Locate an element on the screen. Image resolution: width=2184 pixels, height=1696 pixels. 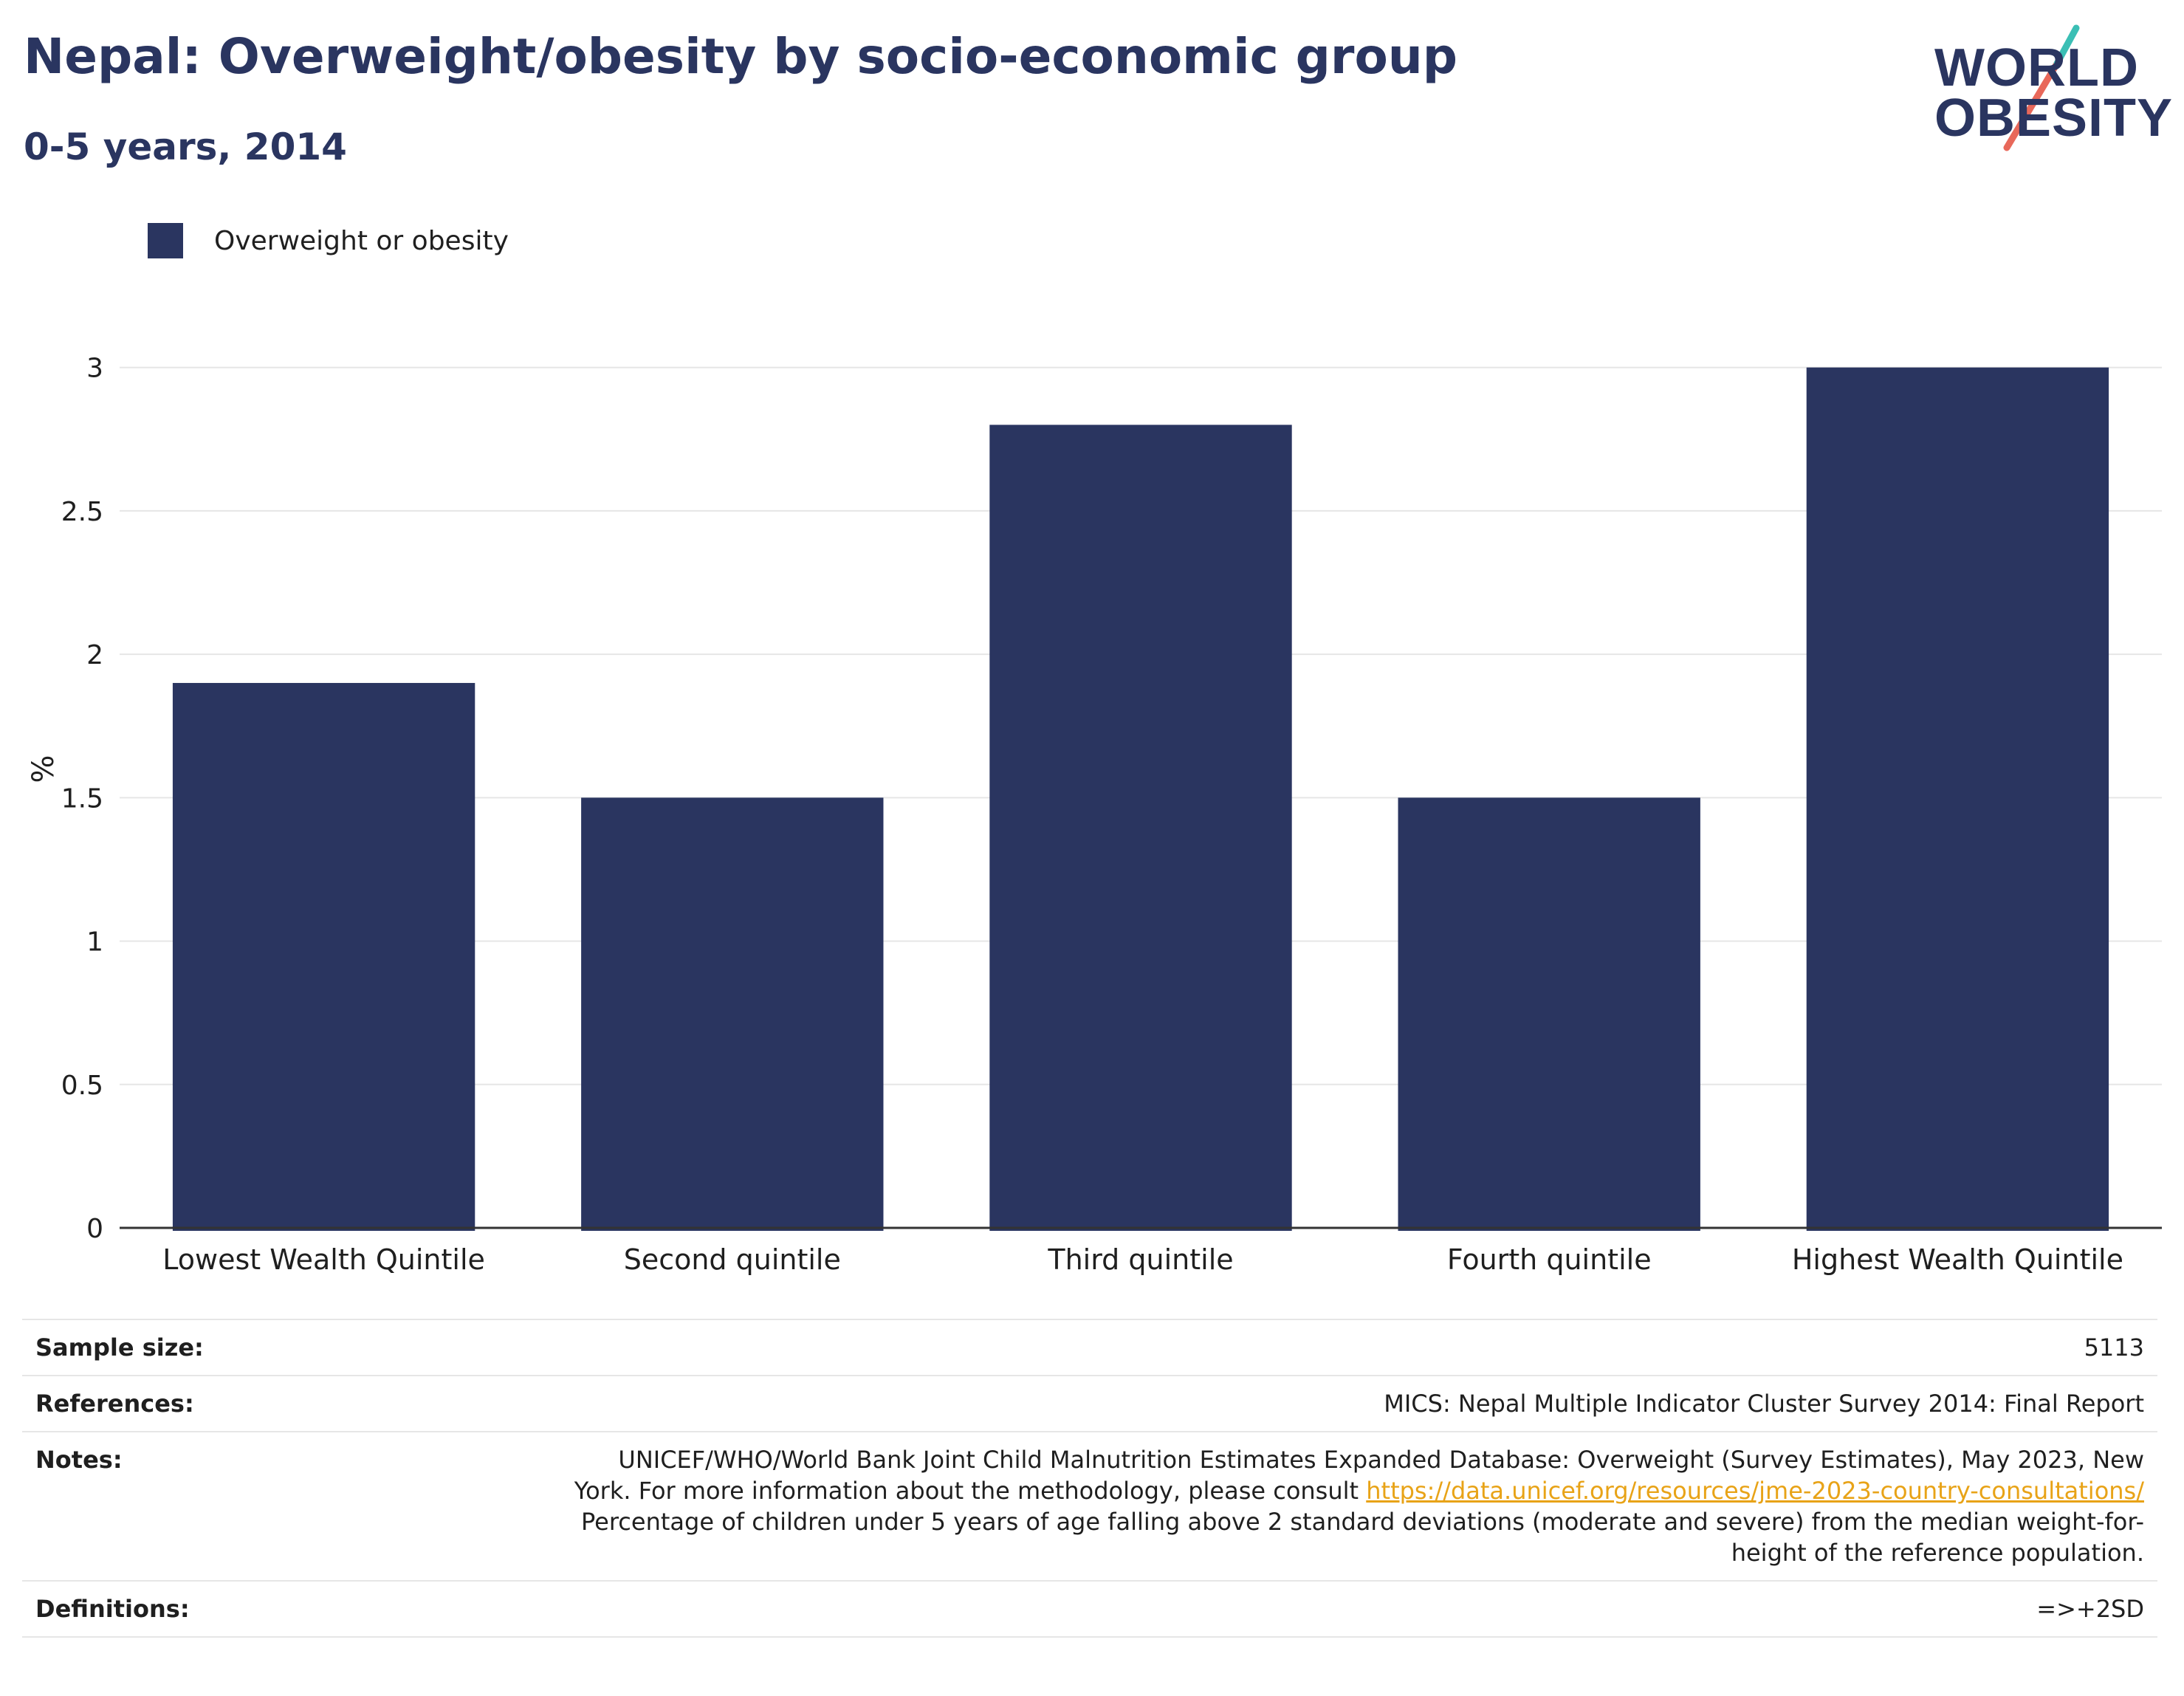
x-tick-label: Fourth quintile is located at coordinates (1550, 1259).